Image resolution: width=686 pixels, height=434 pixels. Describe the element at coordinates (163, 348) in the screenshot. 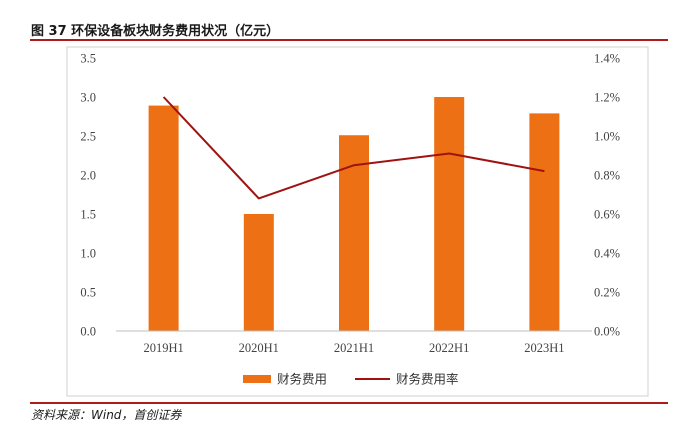

I see `x-tick-label: 2019H1` at that location.